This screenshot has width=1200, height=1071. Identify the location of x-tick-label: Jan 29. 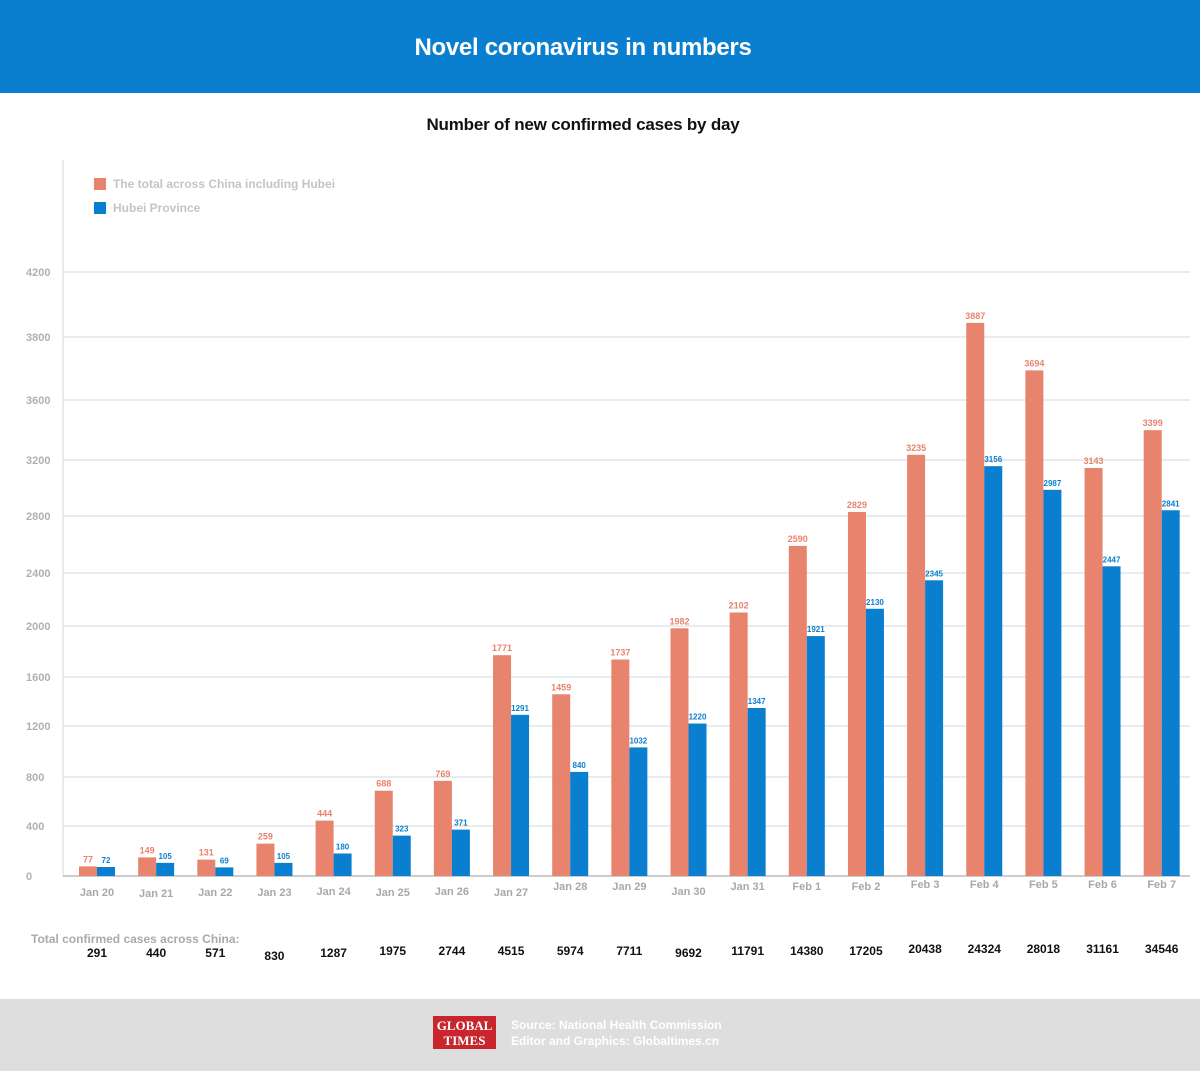
(629, 887).